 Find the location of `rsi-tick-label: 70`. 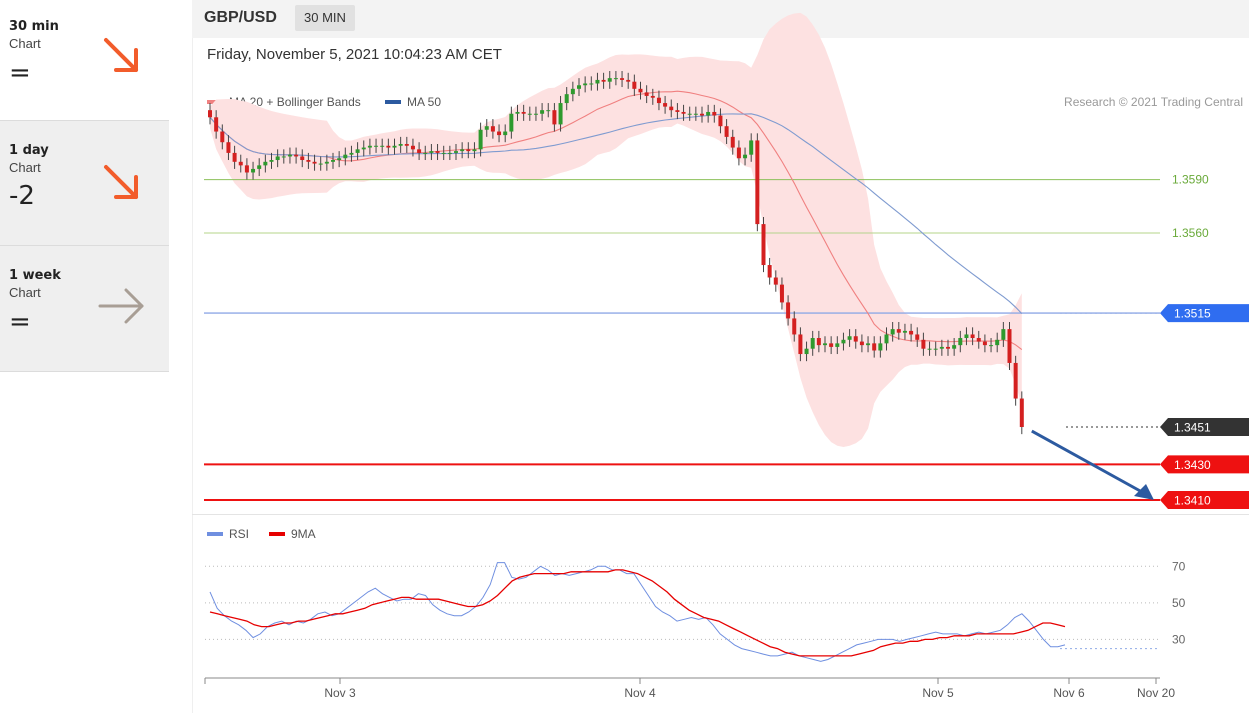

rsi-tick-label: 70 is located at coordinates (1179, 566).